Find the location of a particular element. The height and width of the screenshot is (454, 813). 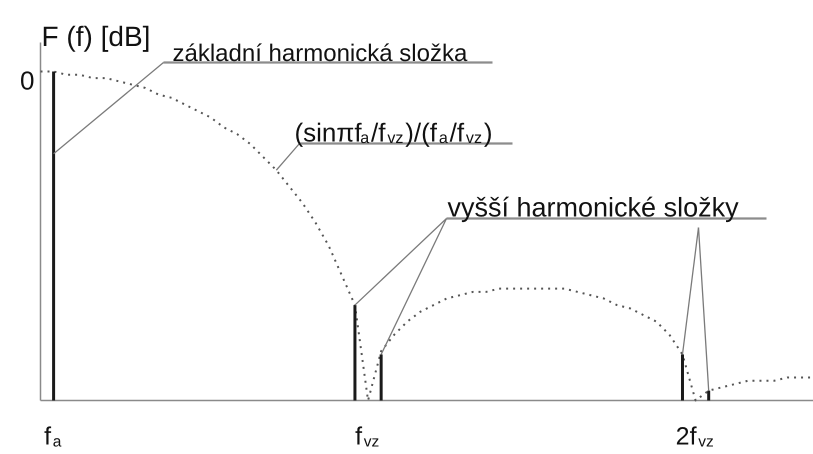

annotation: základní harmonická složka is located at coordinates (320, 53).